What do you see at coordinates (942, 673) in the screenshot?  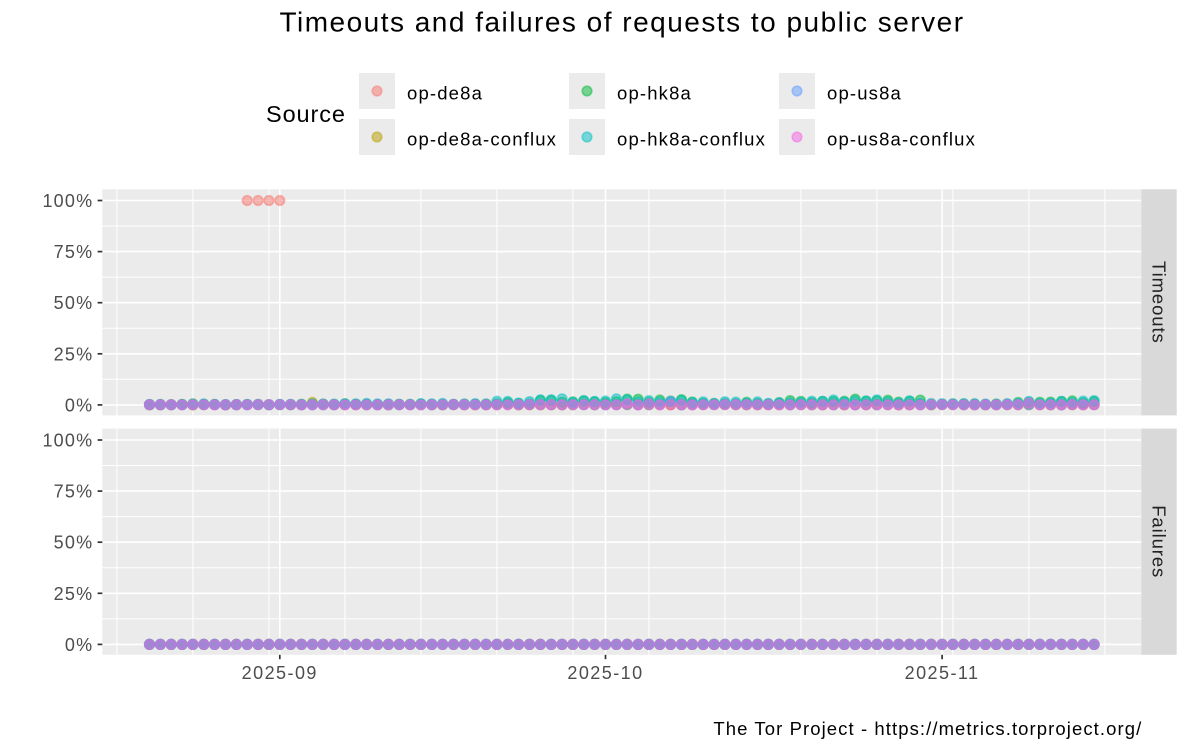 I see `svg-text: 2025-11` at bounding box center [942, 673].